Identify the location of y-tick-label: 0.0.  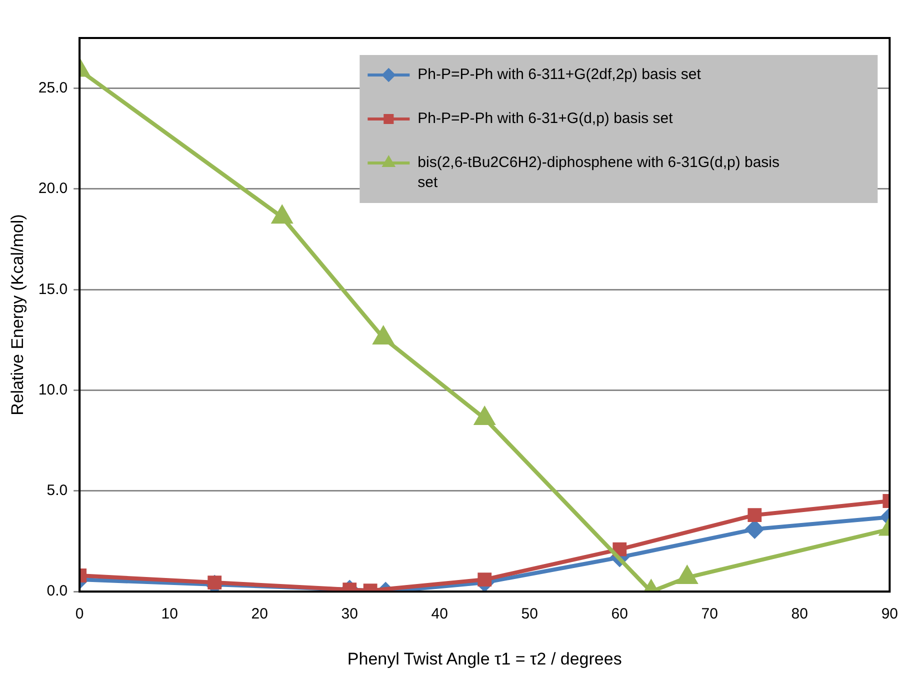
(57, 591).